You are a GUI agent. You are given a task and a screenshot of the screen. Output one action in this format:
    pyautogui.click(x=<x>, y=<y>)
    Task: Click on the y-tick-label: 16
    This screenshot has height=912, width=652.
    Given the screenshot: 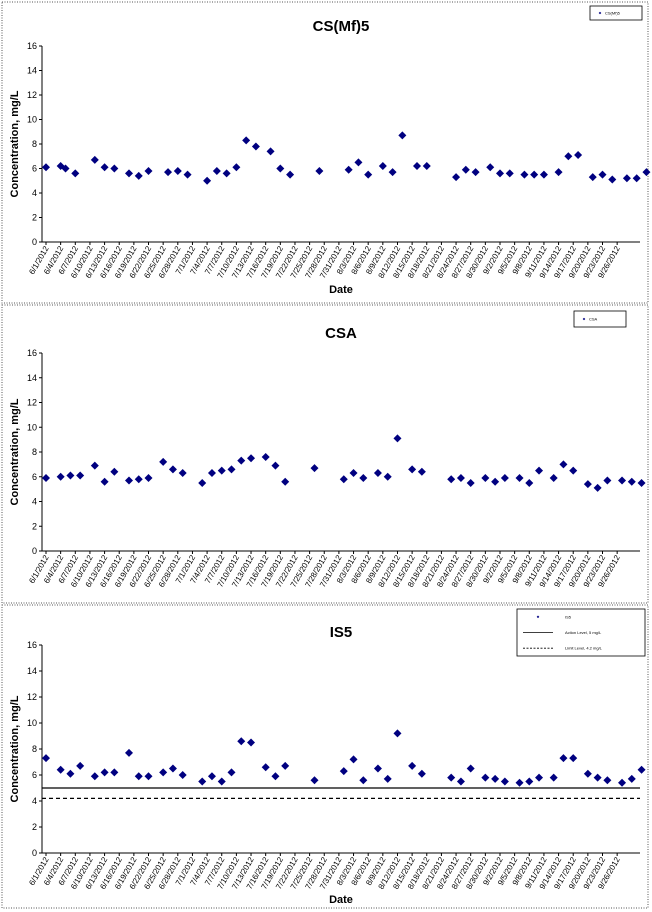 What is the action you would take?
    pyautogui.click(x=32, y=645)
    